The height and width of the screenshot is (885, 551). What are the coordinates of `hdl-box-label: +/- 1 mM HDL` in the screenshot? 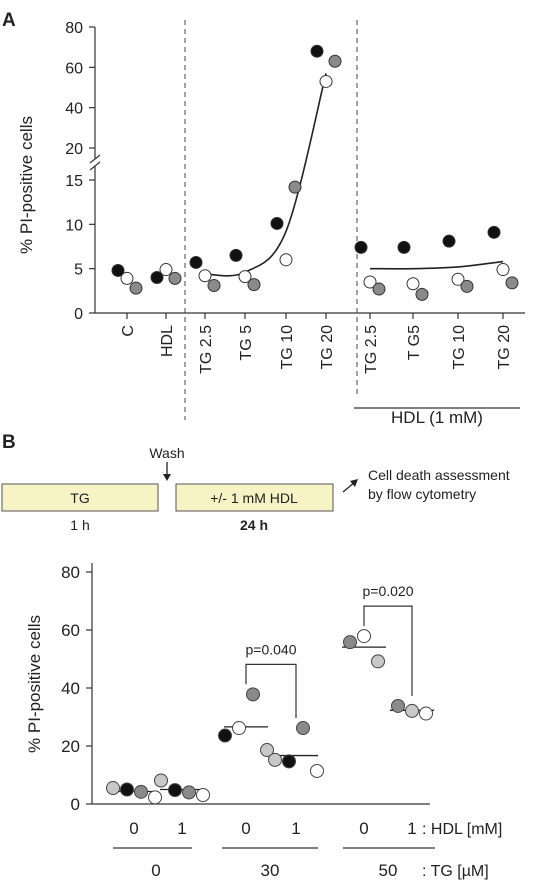 It's located at (254, 498).